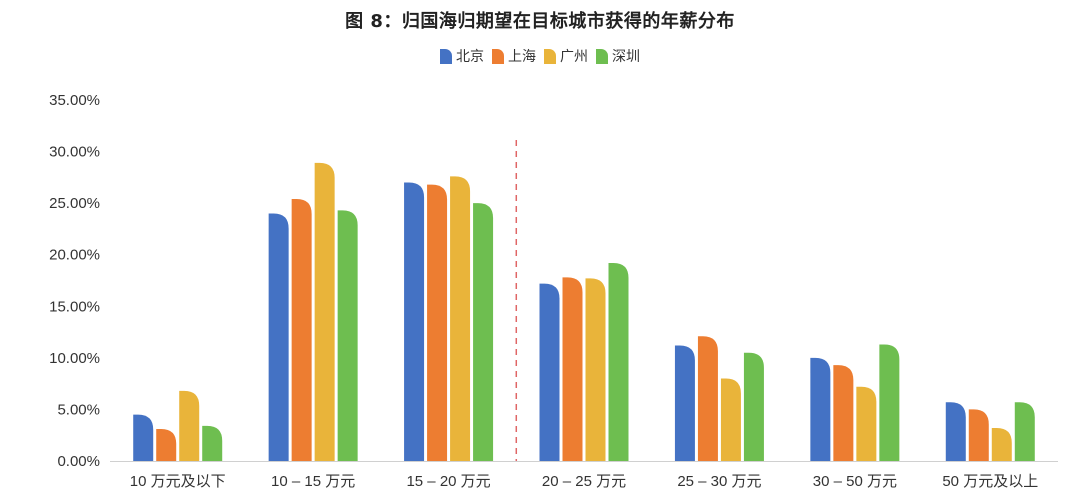 The height and width of the screenshot is (501, 1080). Describe the element at coordinates (313, 481) in the screenshot. I see `x-tick-label: 10 – 15 万元` at that location.